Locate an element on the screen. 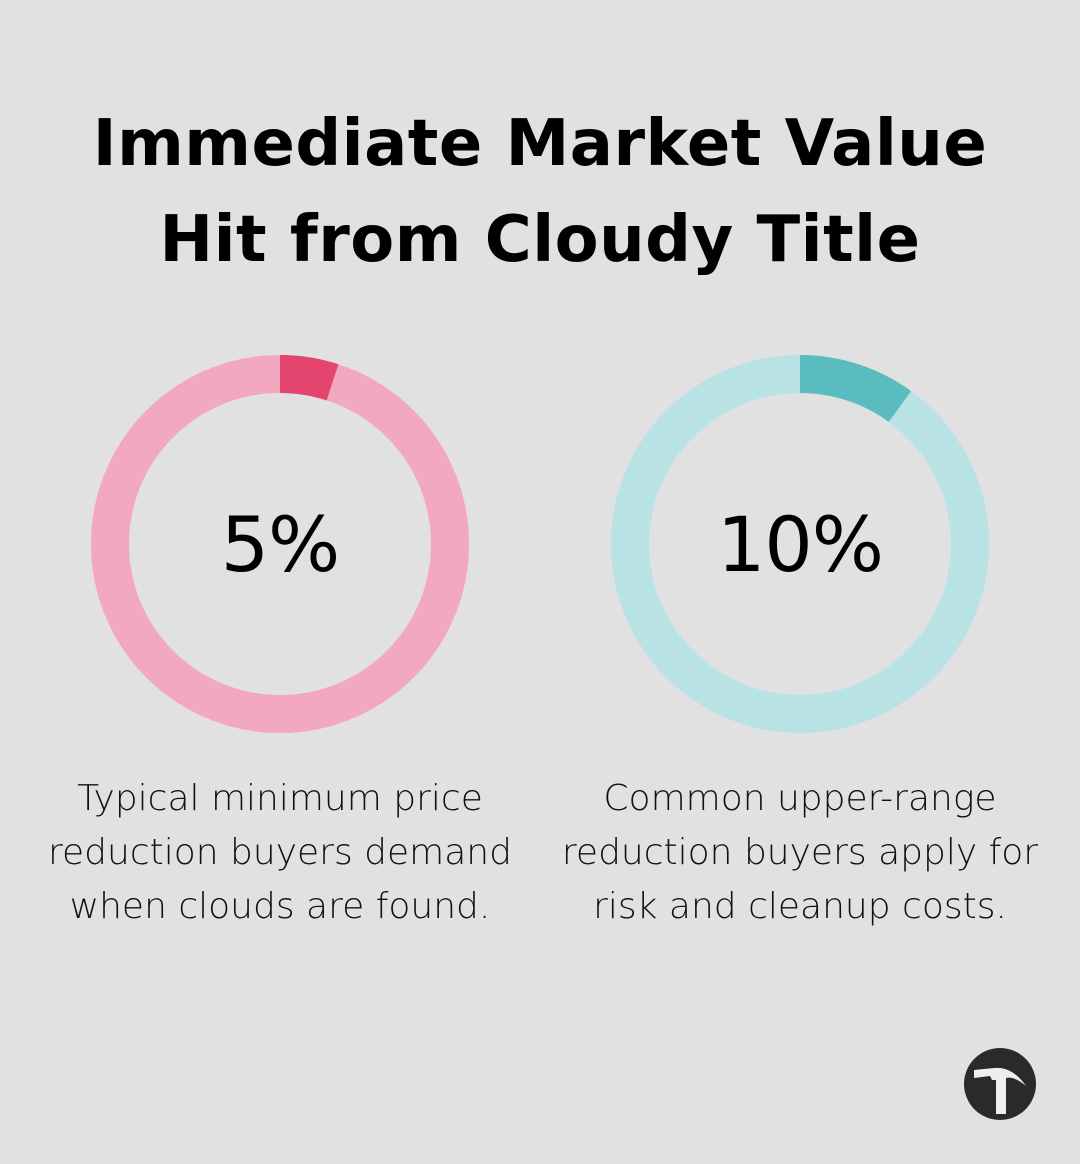 Image resolution: width=1080 pixels, height=1164 pixels. title-line-1: Immediate Market Value is located at coordinates (540, 144).